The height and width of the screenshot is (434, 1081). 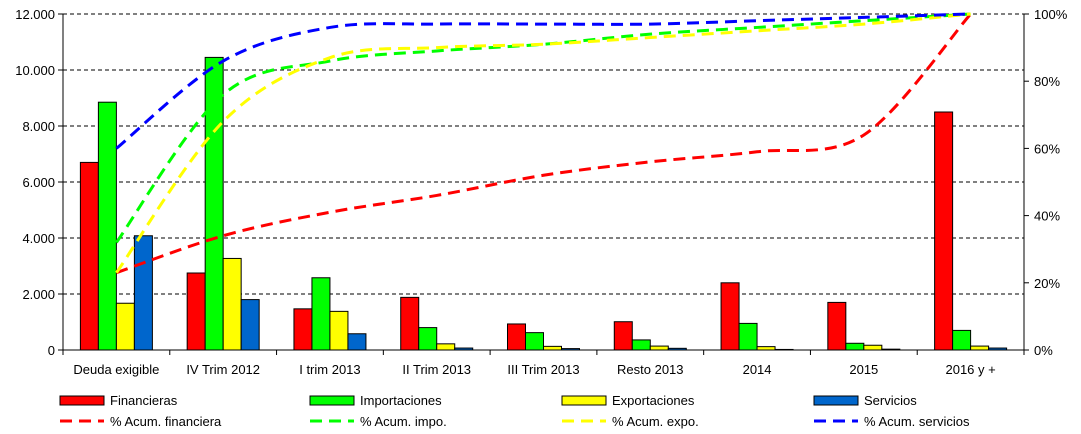 What do you see at coordinates (38, 126) in the screenshot?
I see `y-left-tick-label: 8.000` at bounding box center [38, 126].